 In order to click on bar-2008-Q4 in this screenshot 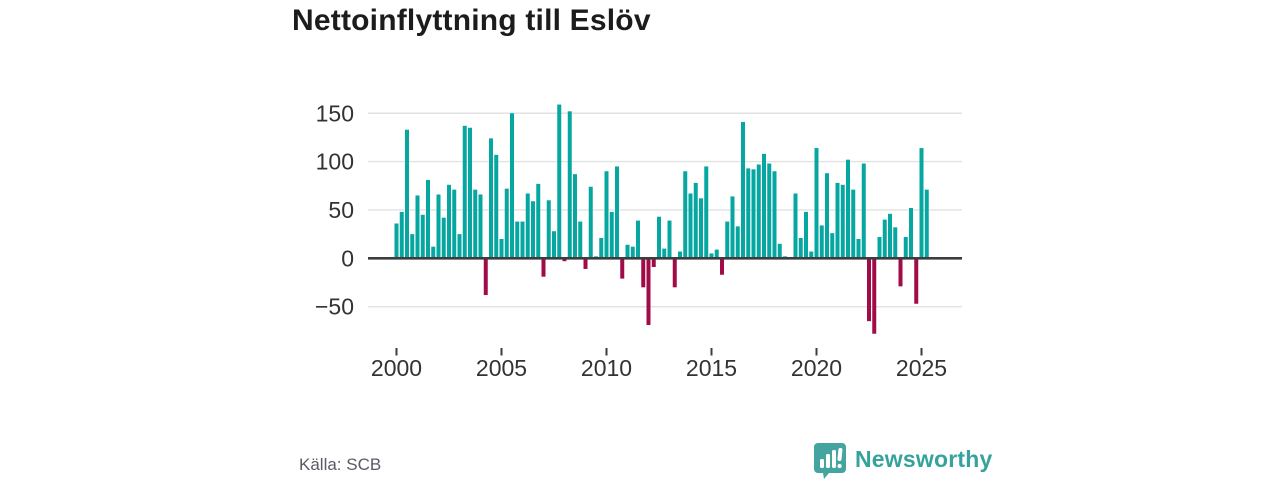, I will do `click(580, 240)`.